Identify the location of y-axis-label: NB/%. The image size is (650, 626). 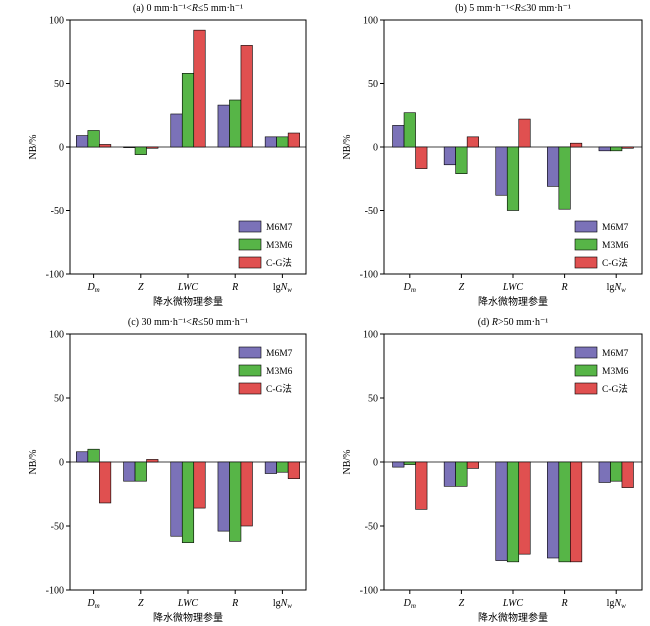
(33, 462).